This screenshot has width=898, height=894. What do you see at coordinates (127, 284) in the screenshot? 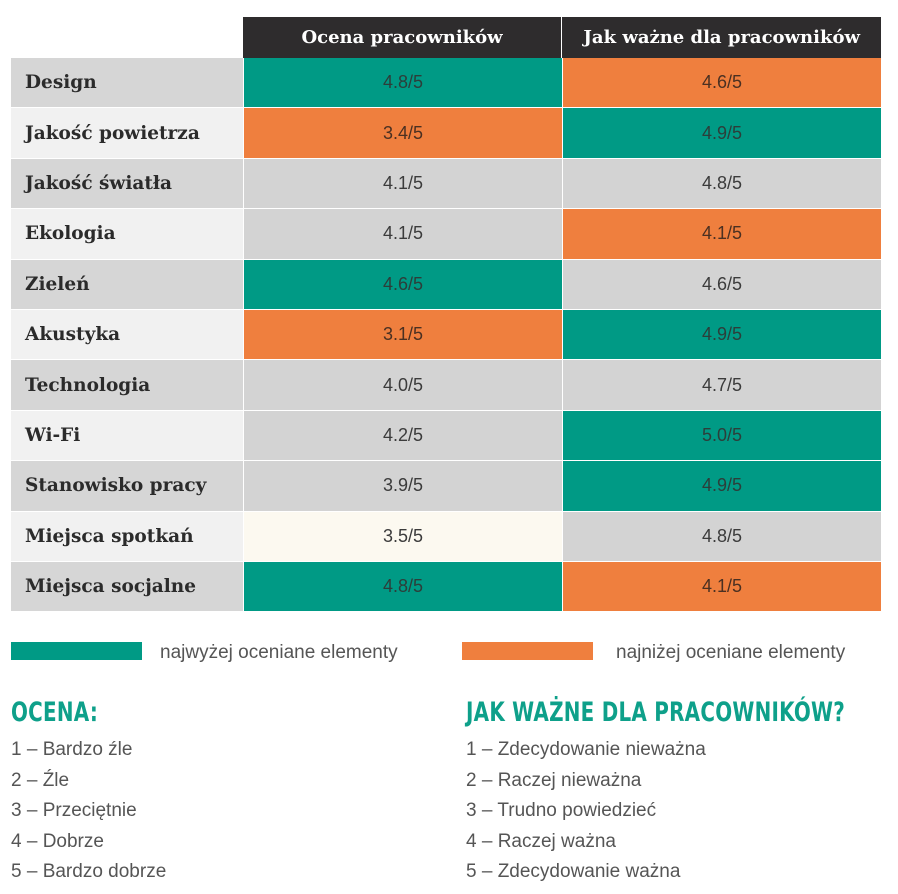
I see `row-label: Zieleń` at bounding box center [127, 284].